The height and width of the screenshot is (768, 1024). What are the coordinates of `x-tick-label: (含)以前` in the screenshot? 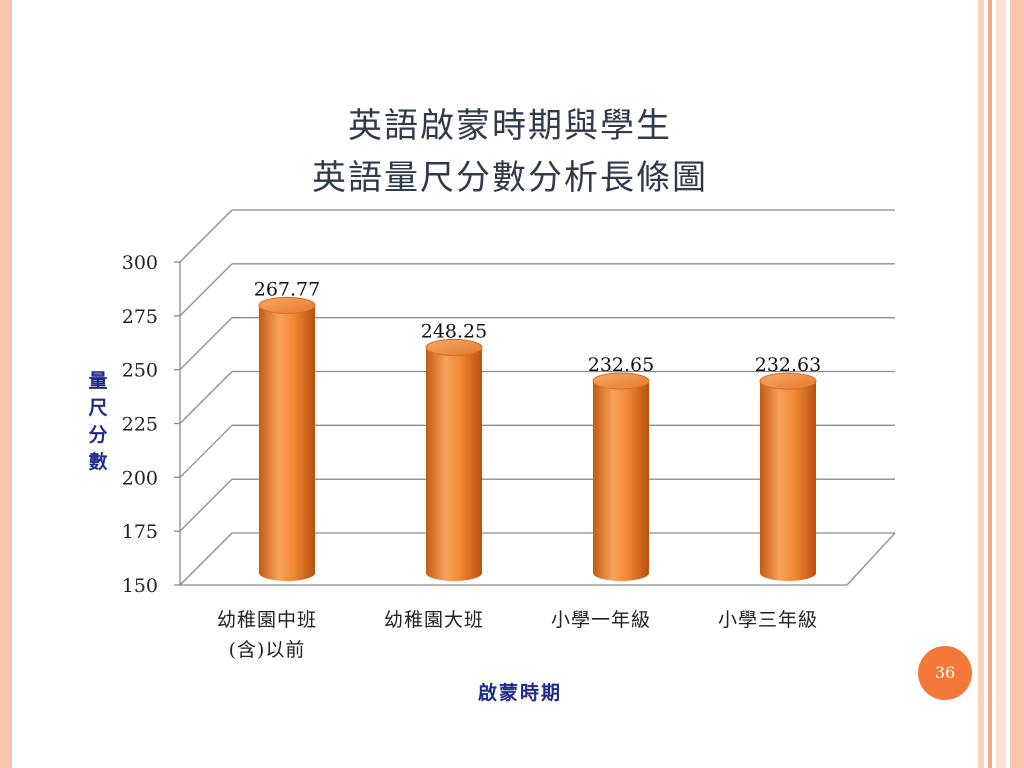 It's located at (267, 650).